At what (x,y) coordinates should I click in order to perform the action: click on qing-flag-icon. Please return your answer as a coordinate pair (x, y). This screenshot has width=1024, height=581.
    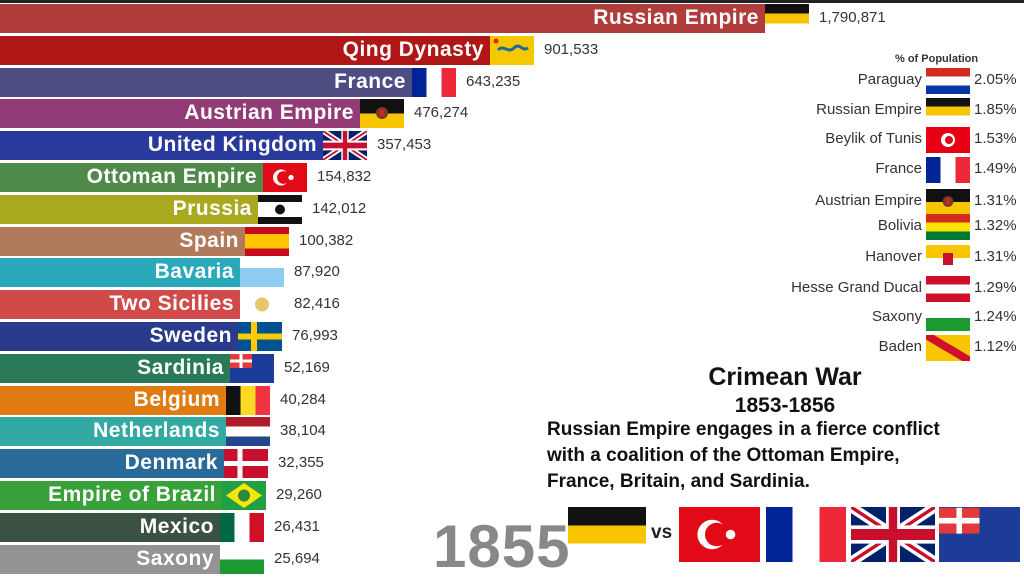
    Looking at the image, I should click on (512, 50).